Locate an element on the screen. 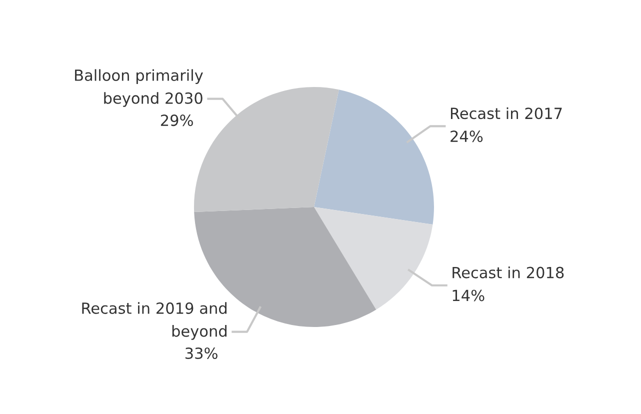 The image size is (641, 414). slice-label: Recast in 2017 is located at coordinates (506, 113).